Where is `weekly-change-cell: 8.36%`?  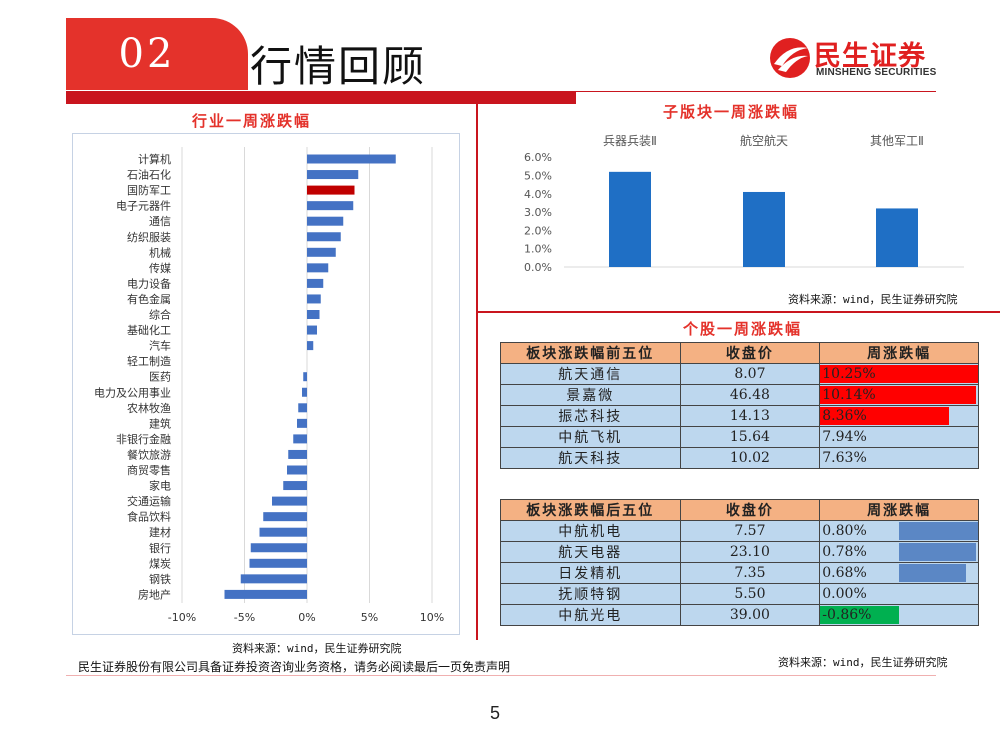 weekly-change-cell: 8.36% is located at coordinates (899, 416).